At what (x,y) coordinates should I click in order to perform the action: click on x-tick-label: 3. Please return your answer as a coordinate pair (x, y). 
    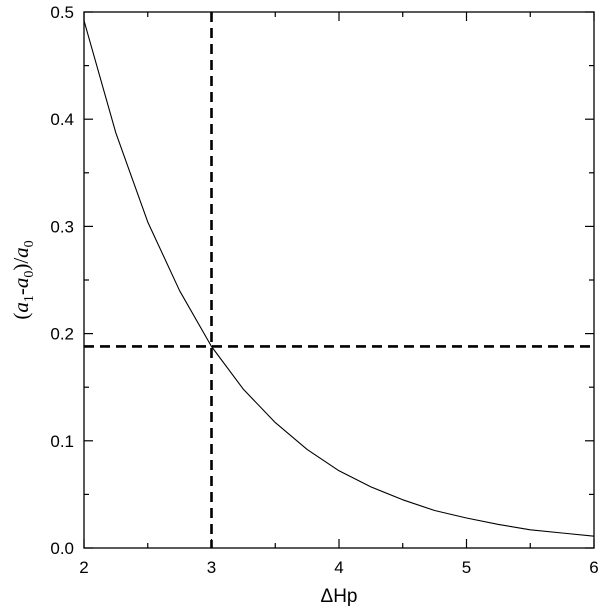
    Looking at the image, I should click on (211, 567).